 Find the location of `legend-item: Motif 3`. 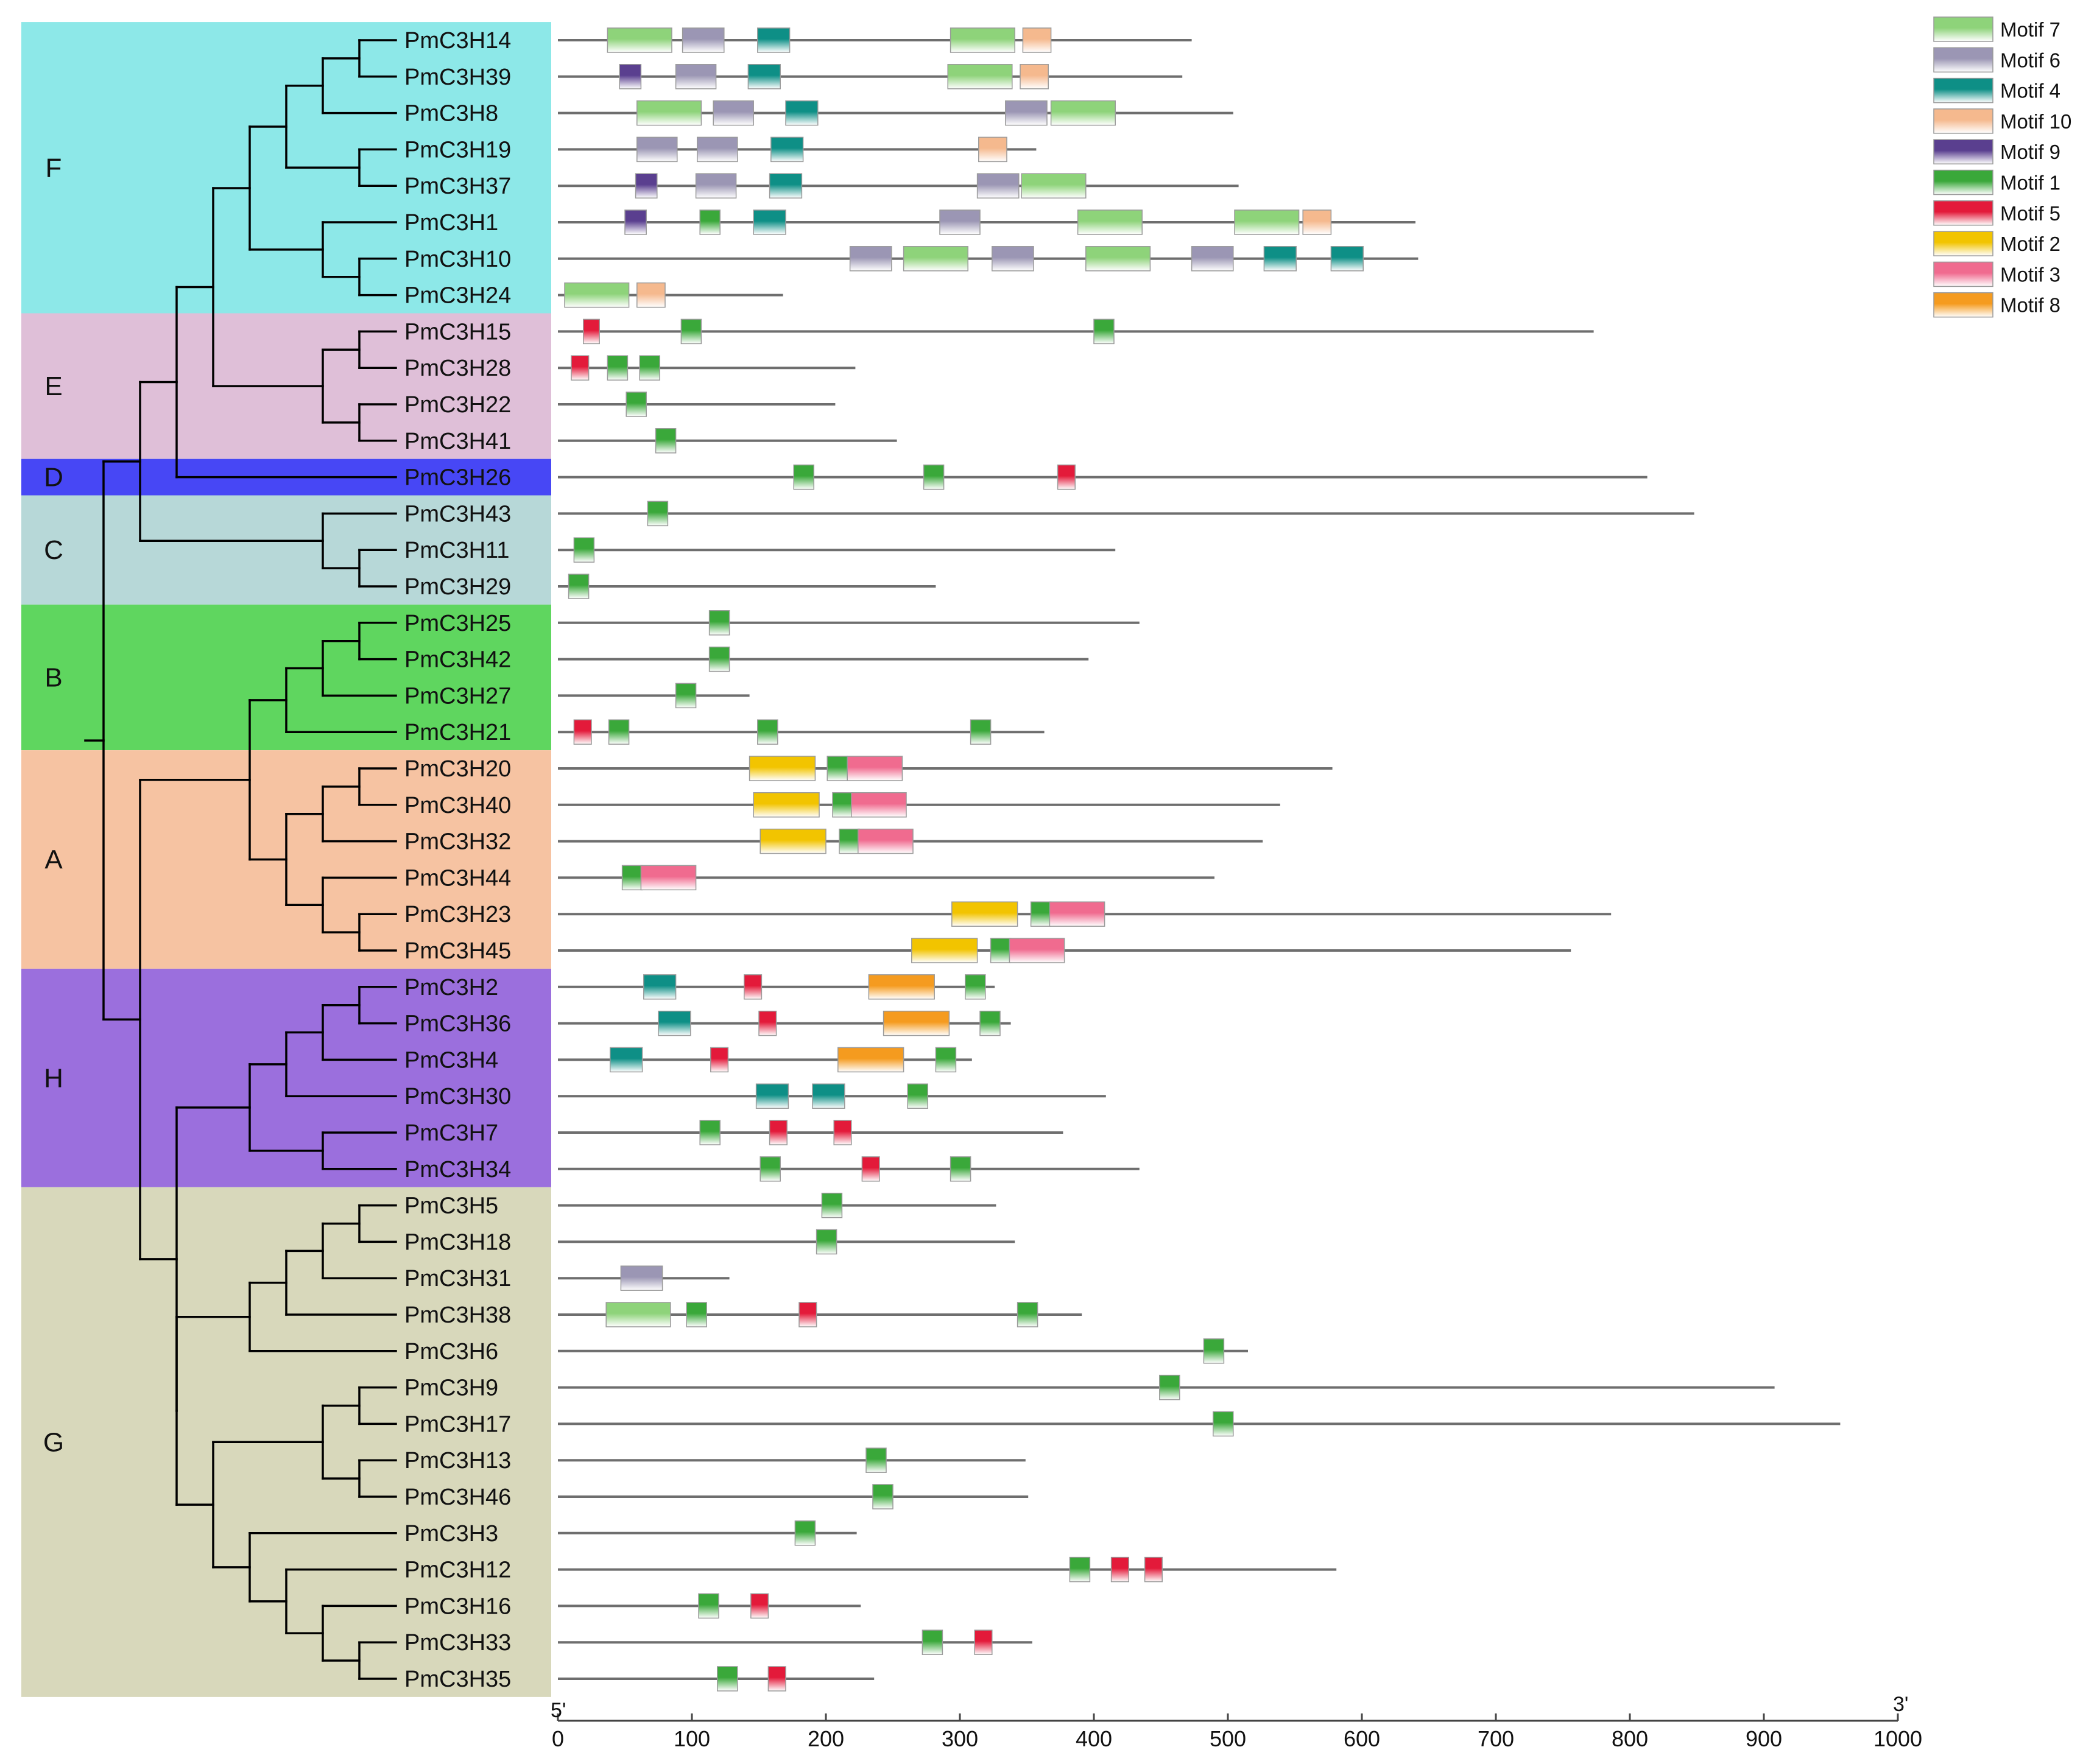

legend-item: Motif 3 is located at coordinates (1996, 274).